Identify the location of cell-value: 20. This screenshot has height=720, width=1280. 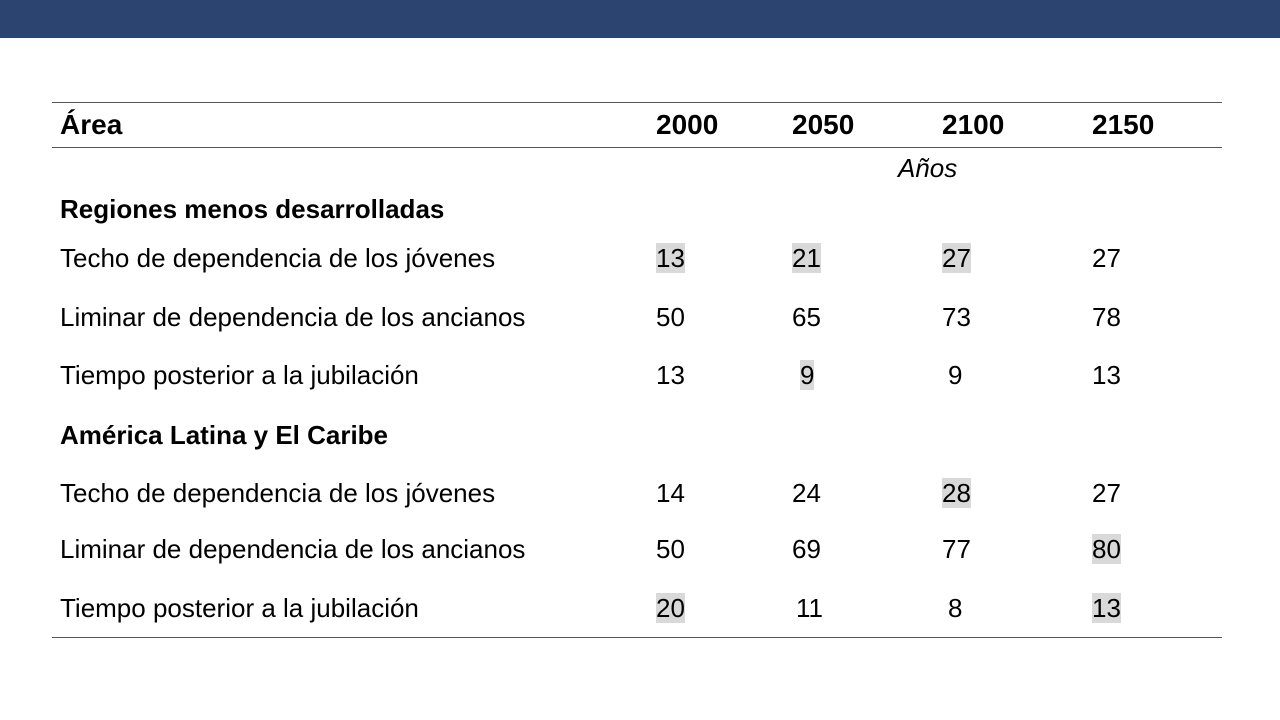
(670, 608).